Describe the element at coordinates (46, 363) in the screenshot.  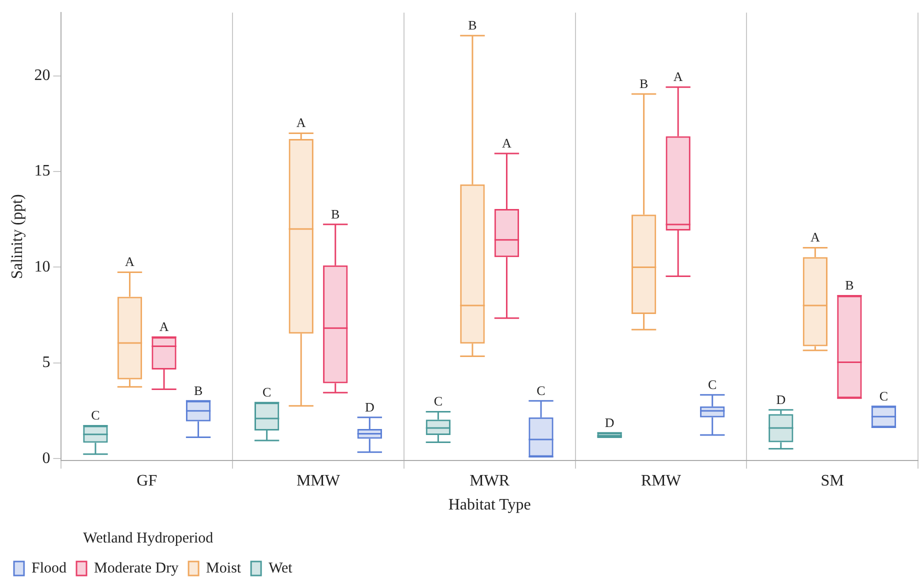
I see `y-tick-label: 5` at that location.